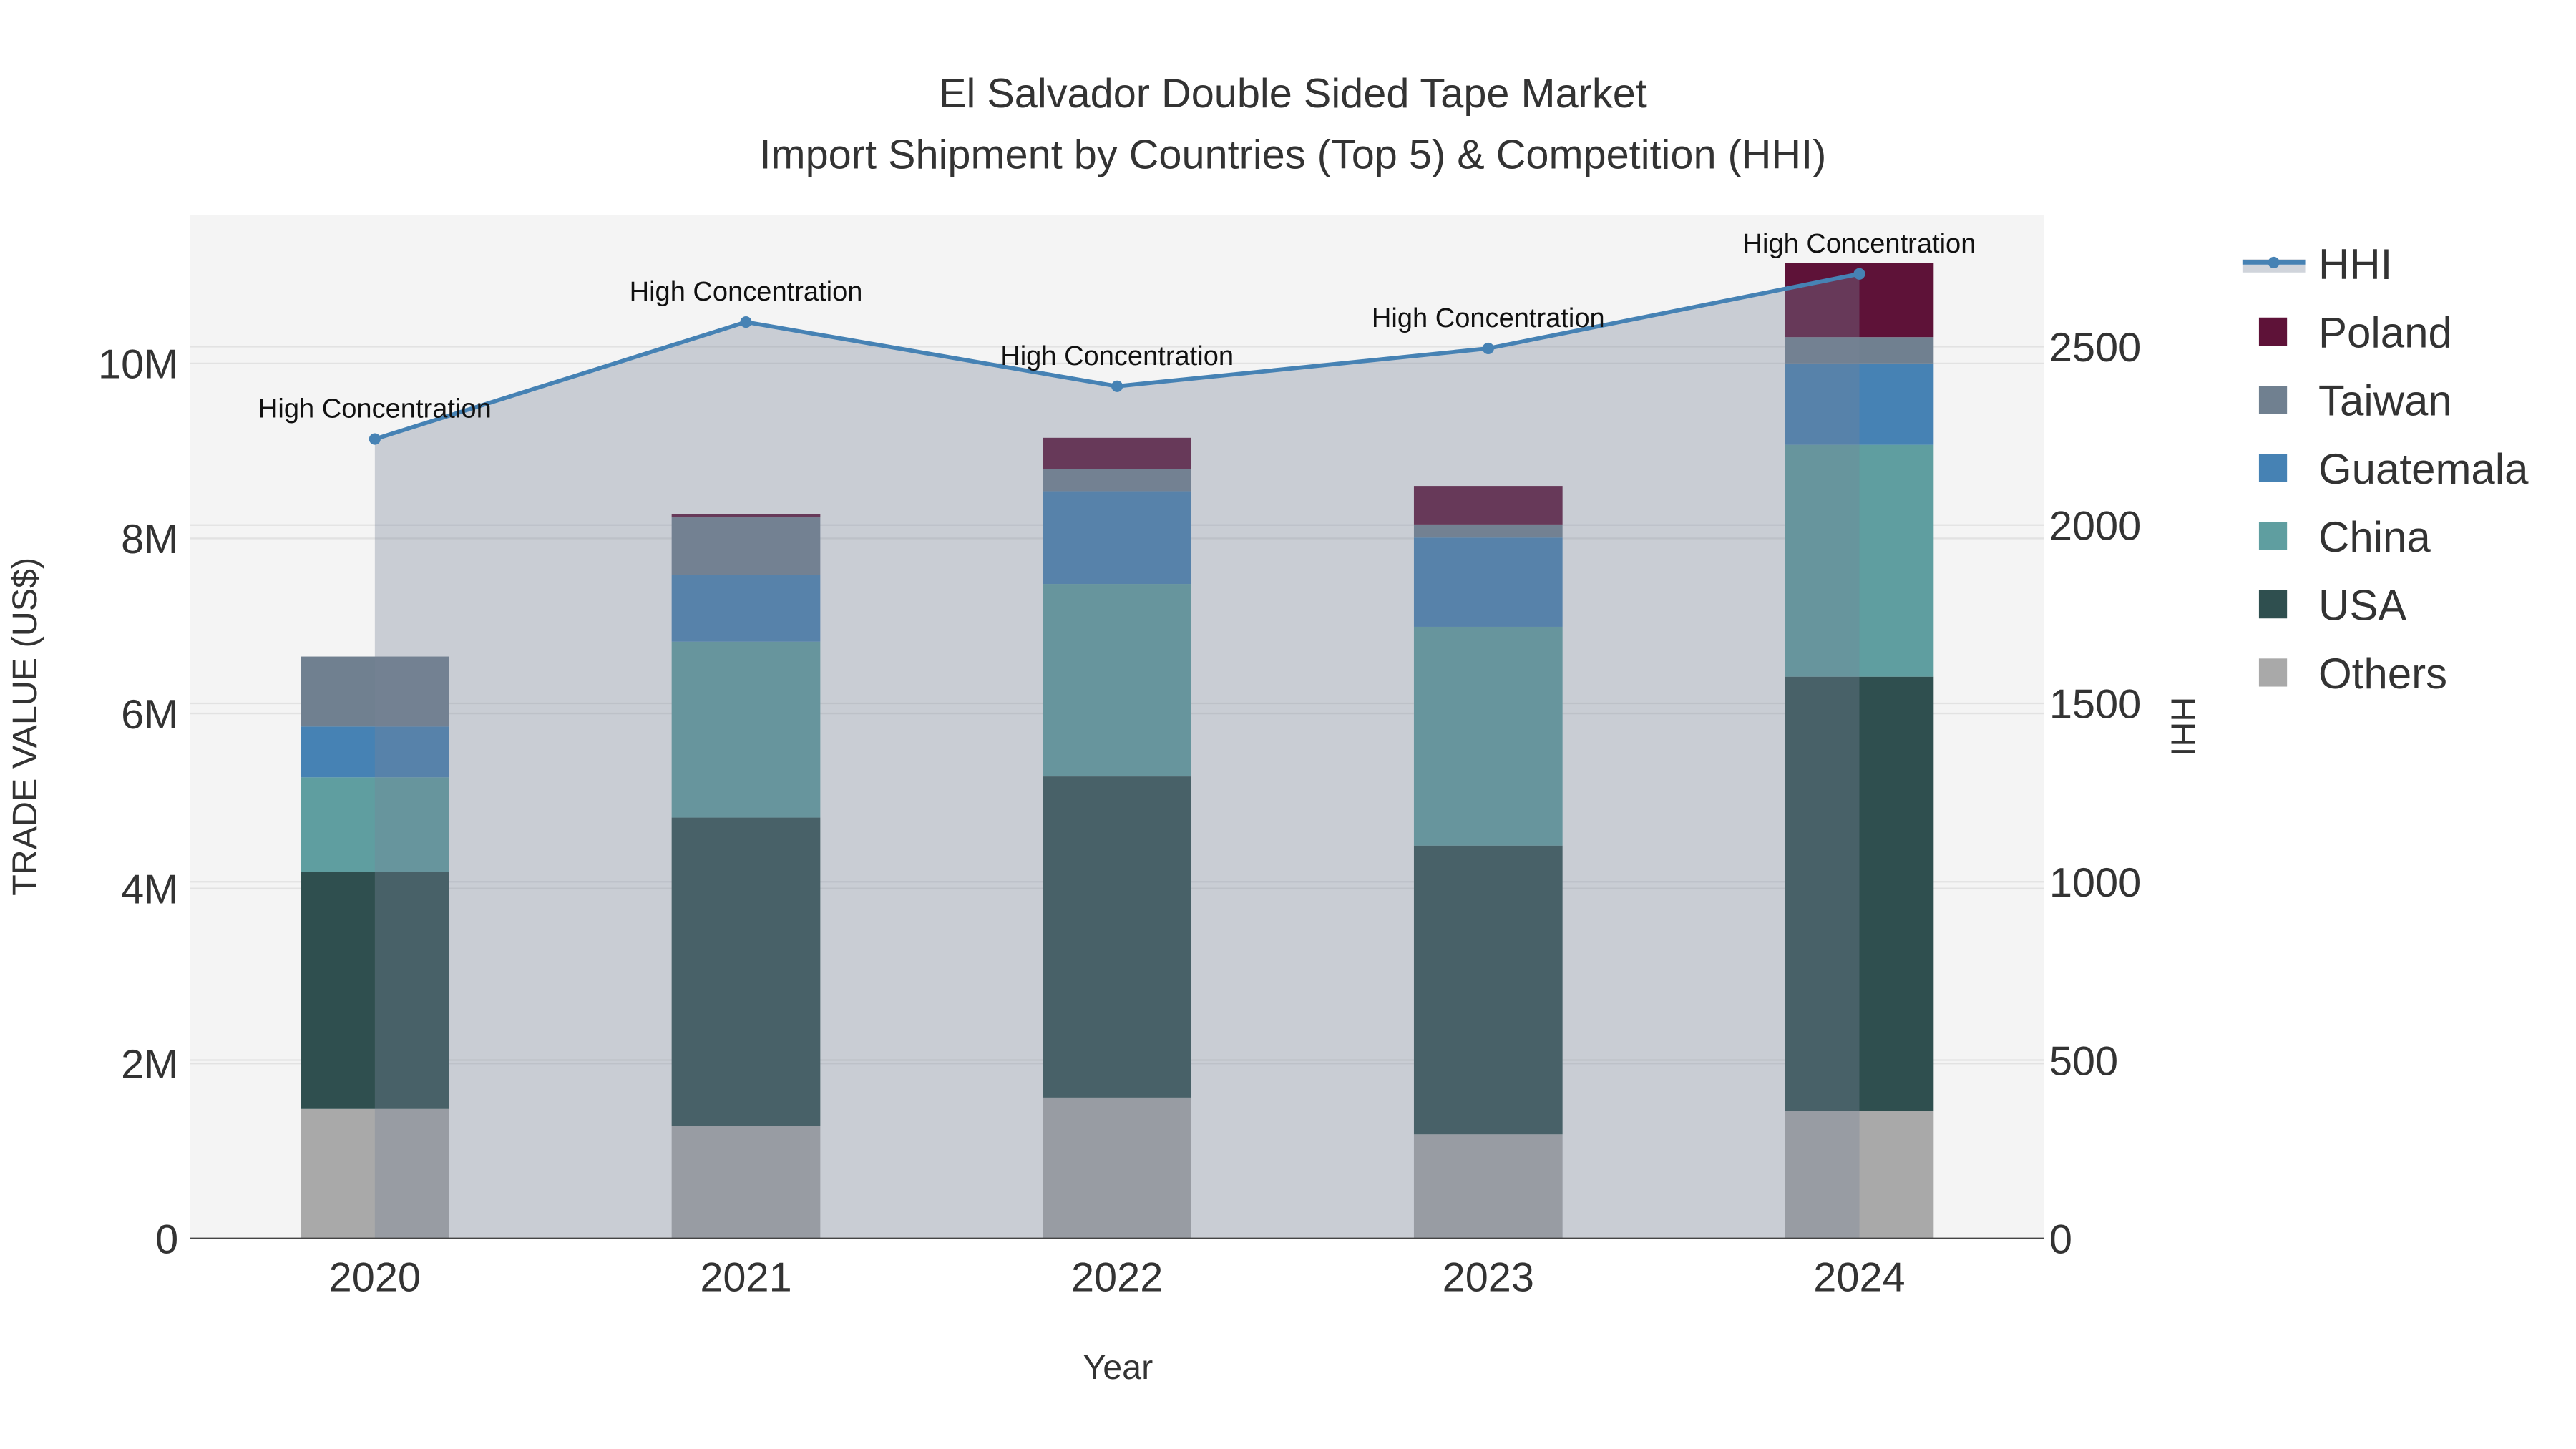 The height and width of the screenshot is (1449, 2576). I want to click on hhi-point-2021, so click(746, 322).